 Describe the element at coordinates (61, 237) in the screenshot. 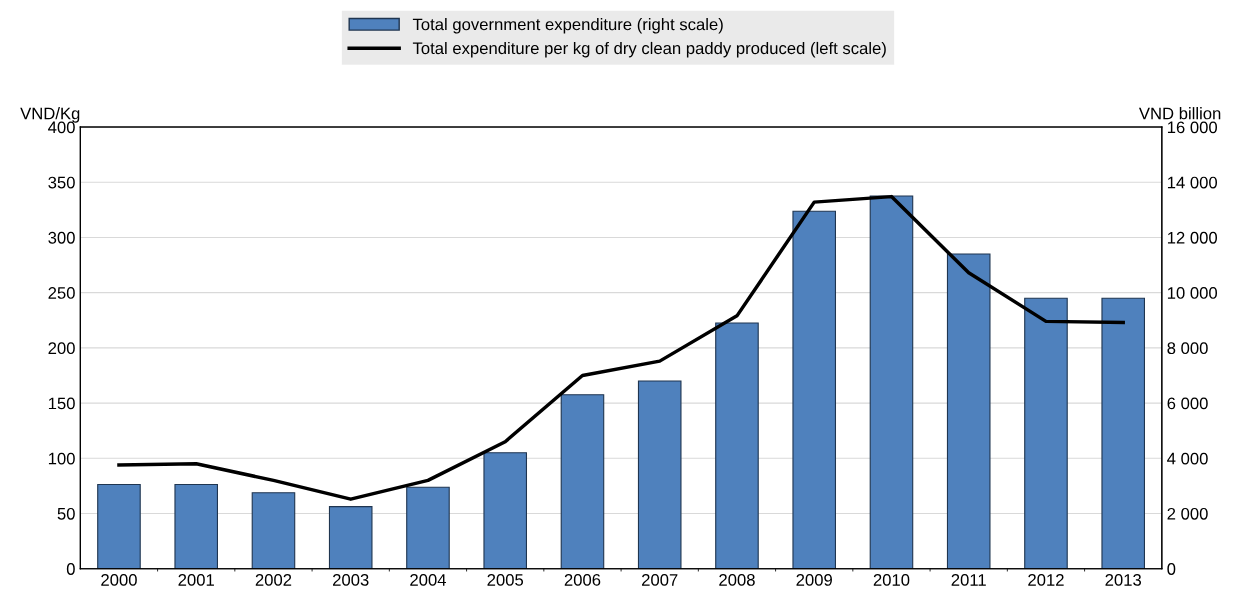

I see `y-tick-label: 300` at that location.